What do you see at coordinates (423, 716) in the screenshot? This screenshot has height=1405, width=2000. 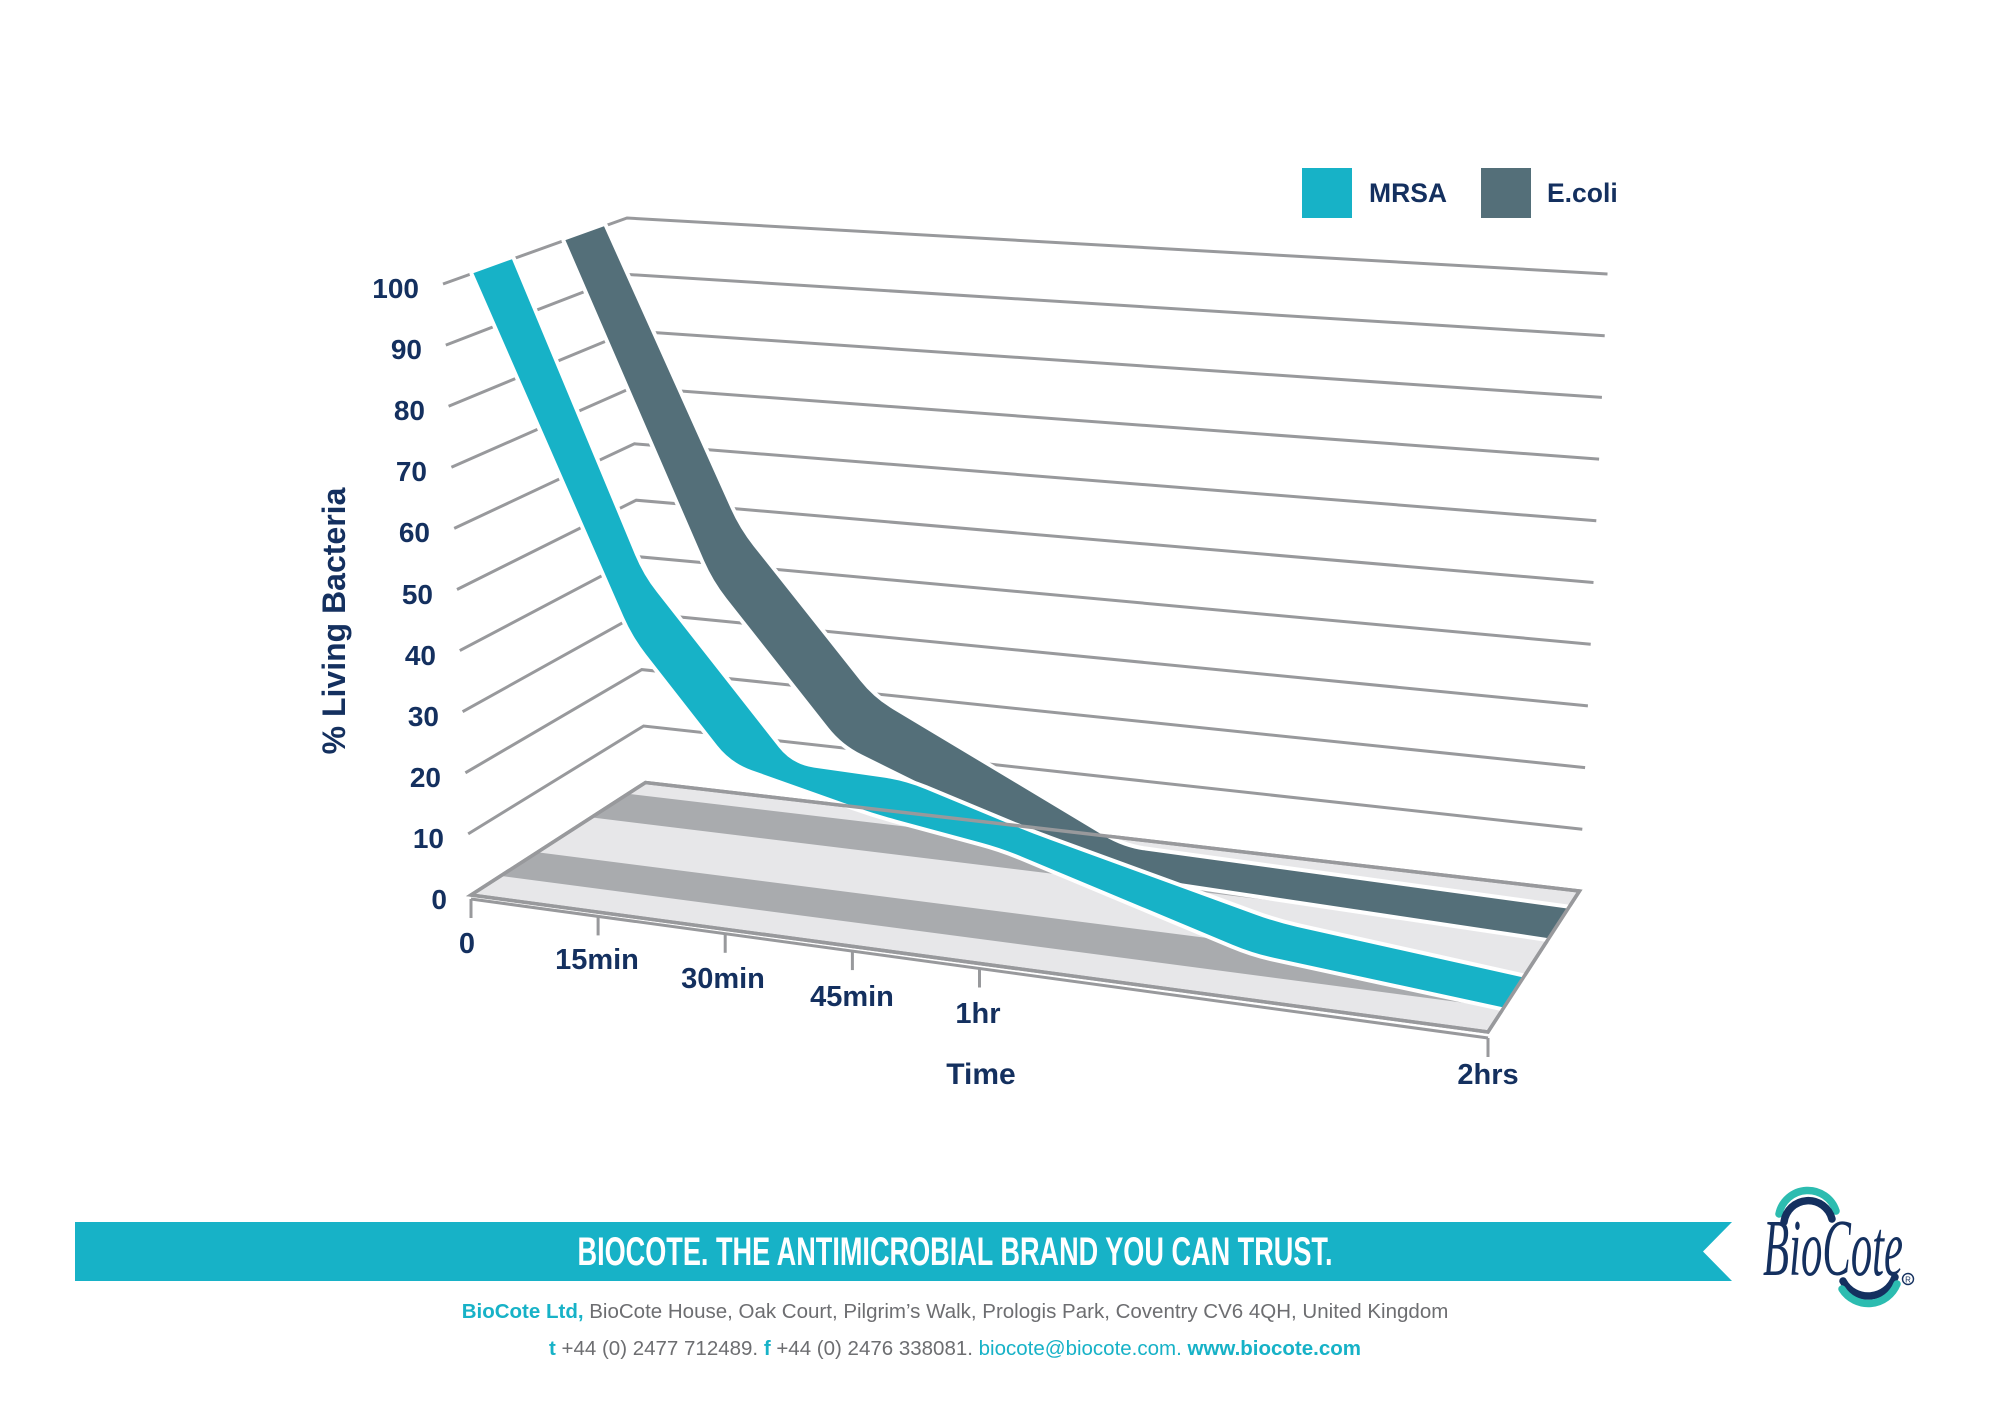 I see `svg-text: 30` at bounding box center [423, 716].